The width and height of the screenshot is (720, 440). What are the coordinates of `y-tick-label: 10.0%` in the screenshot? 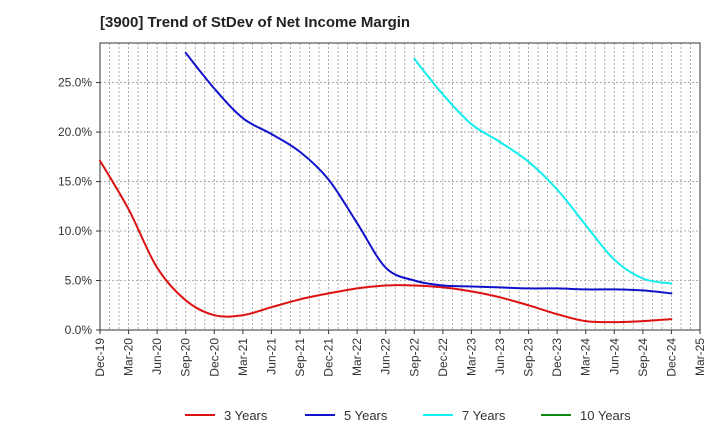 It's located at (75, 231).